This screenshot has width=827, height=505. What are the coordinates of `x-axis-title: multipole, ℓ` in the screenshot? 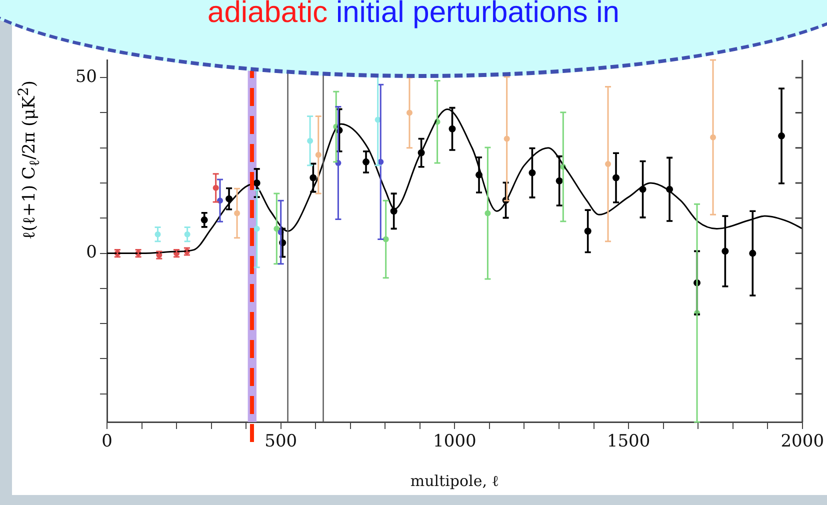 It's located at (454, 481).